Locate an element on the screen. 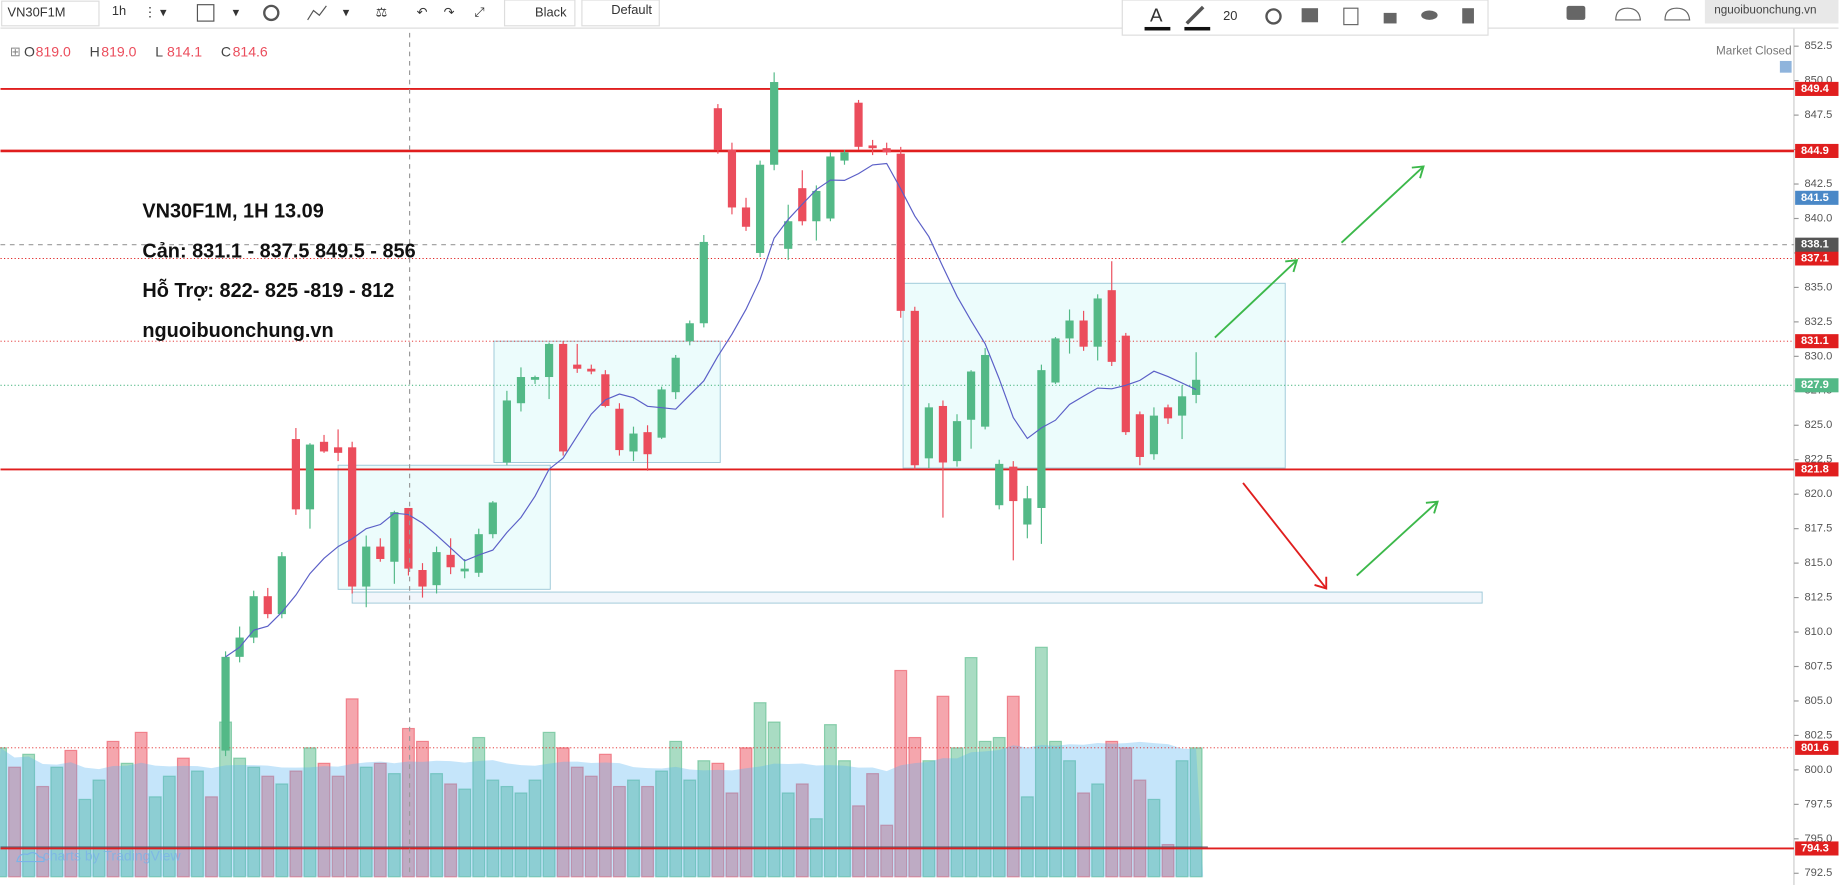 The width and height of the screenshot is (1839, 885). compare: ⚖ is located at coordinates (382, 11).